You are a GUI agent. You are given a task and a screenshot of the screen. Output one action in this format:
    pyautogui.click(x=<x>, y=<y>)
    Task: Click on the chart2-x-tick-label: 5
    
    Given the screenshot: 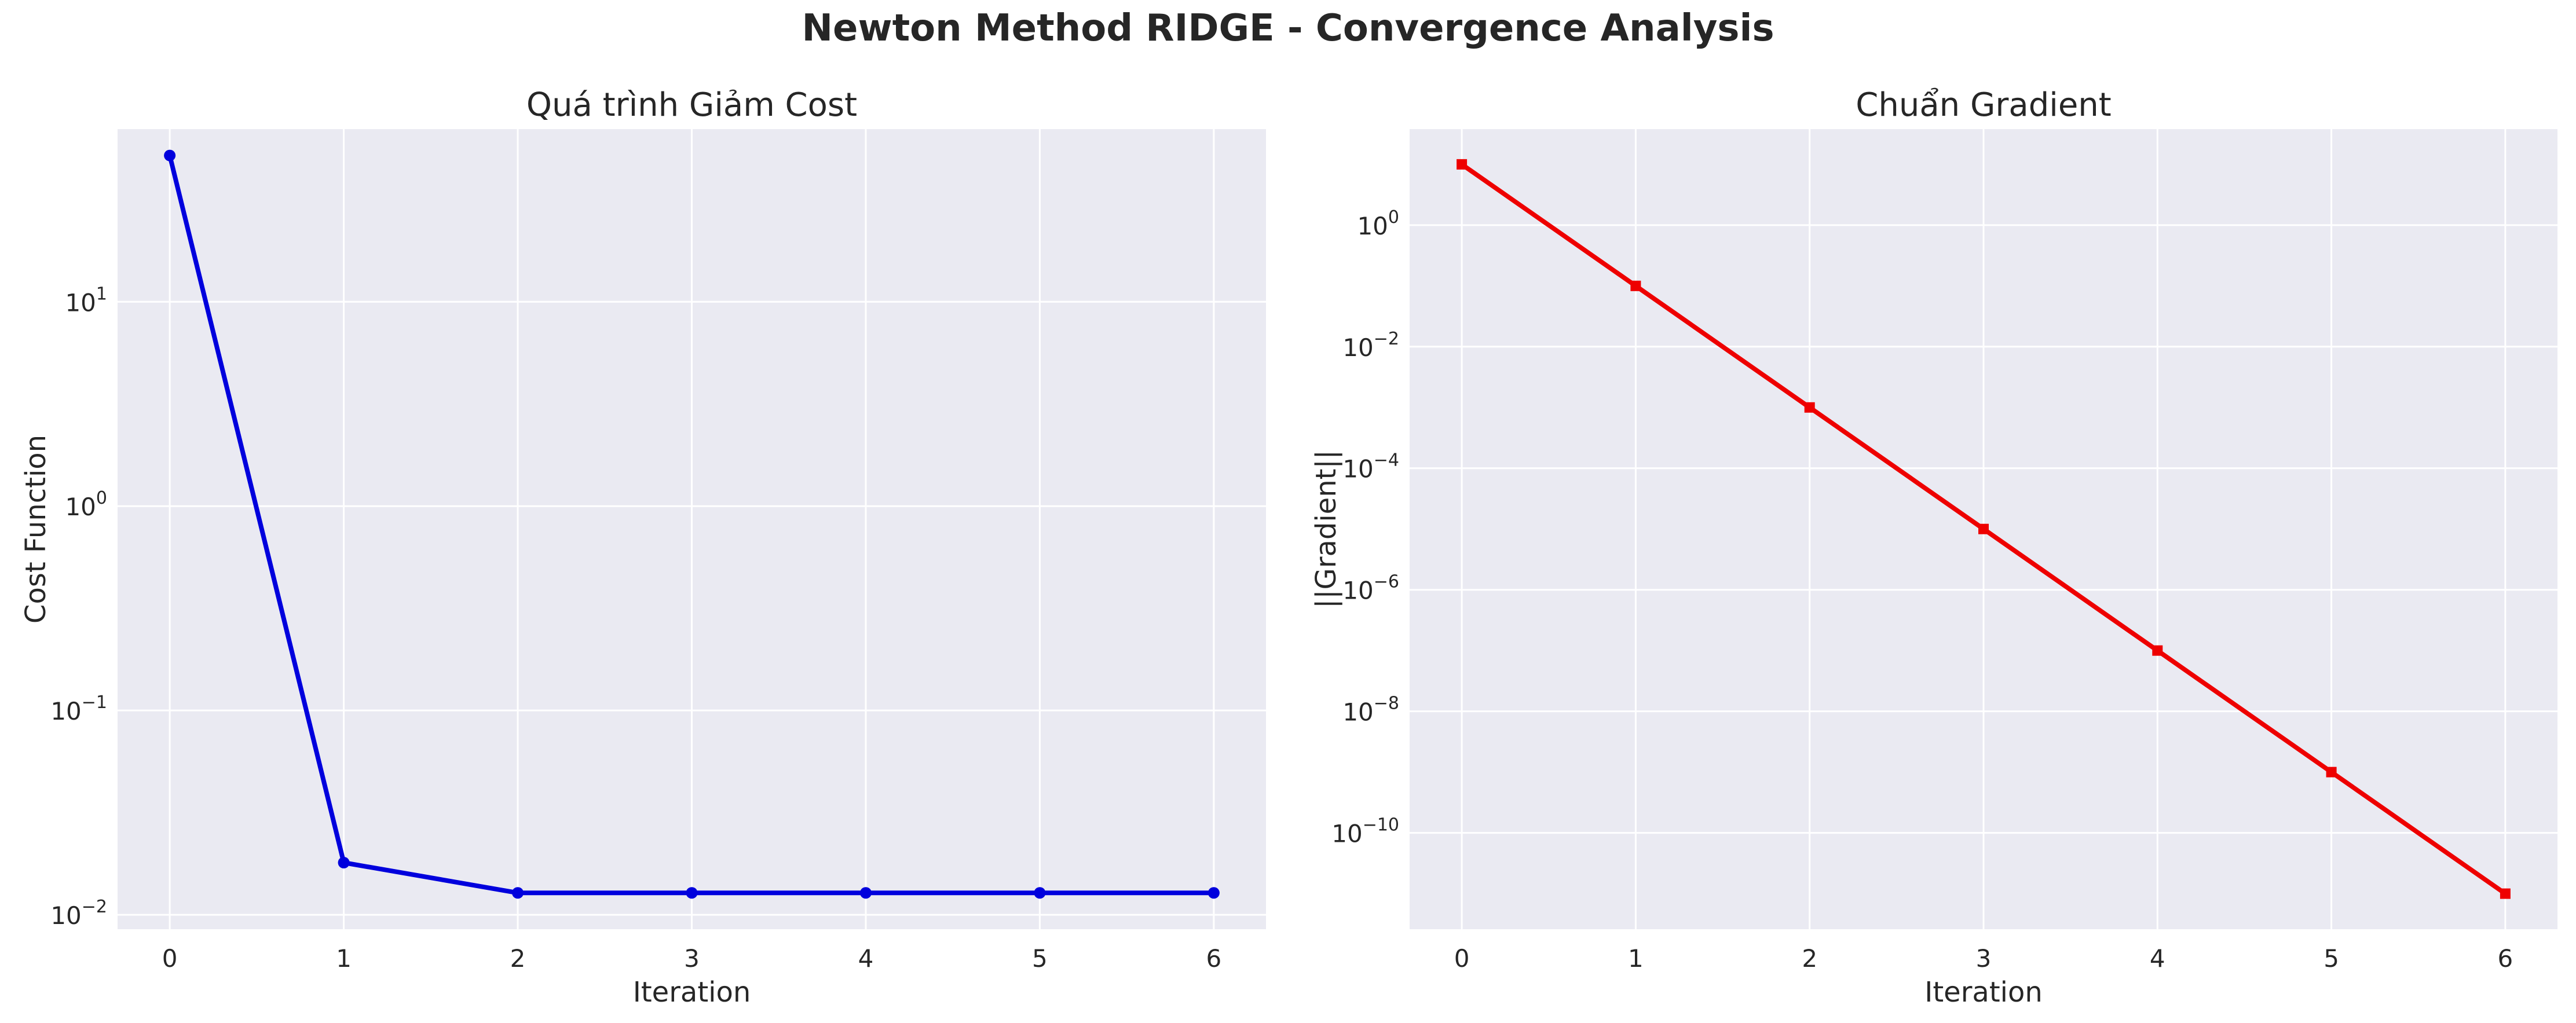 What is the action you would take?
    pyautogui.click(x=2331, y=958)
    